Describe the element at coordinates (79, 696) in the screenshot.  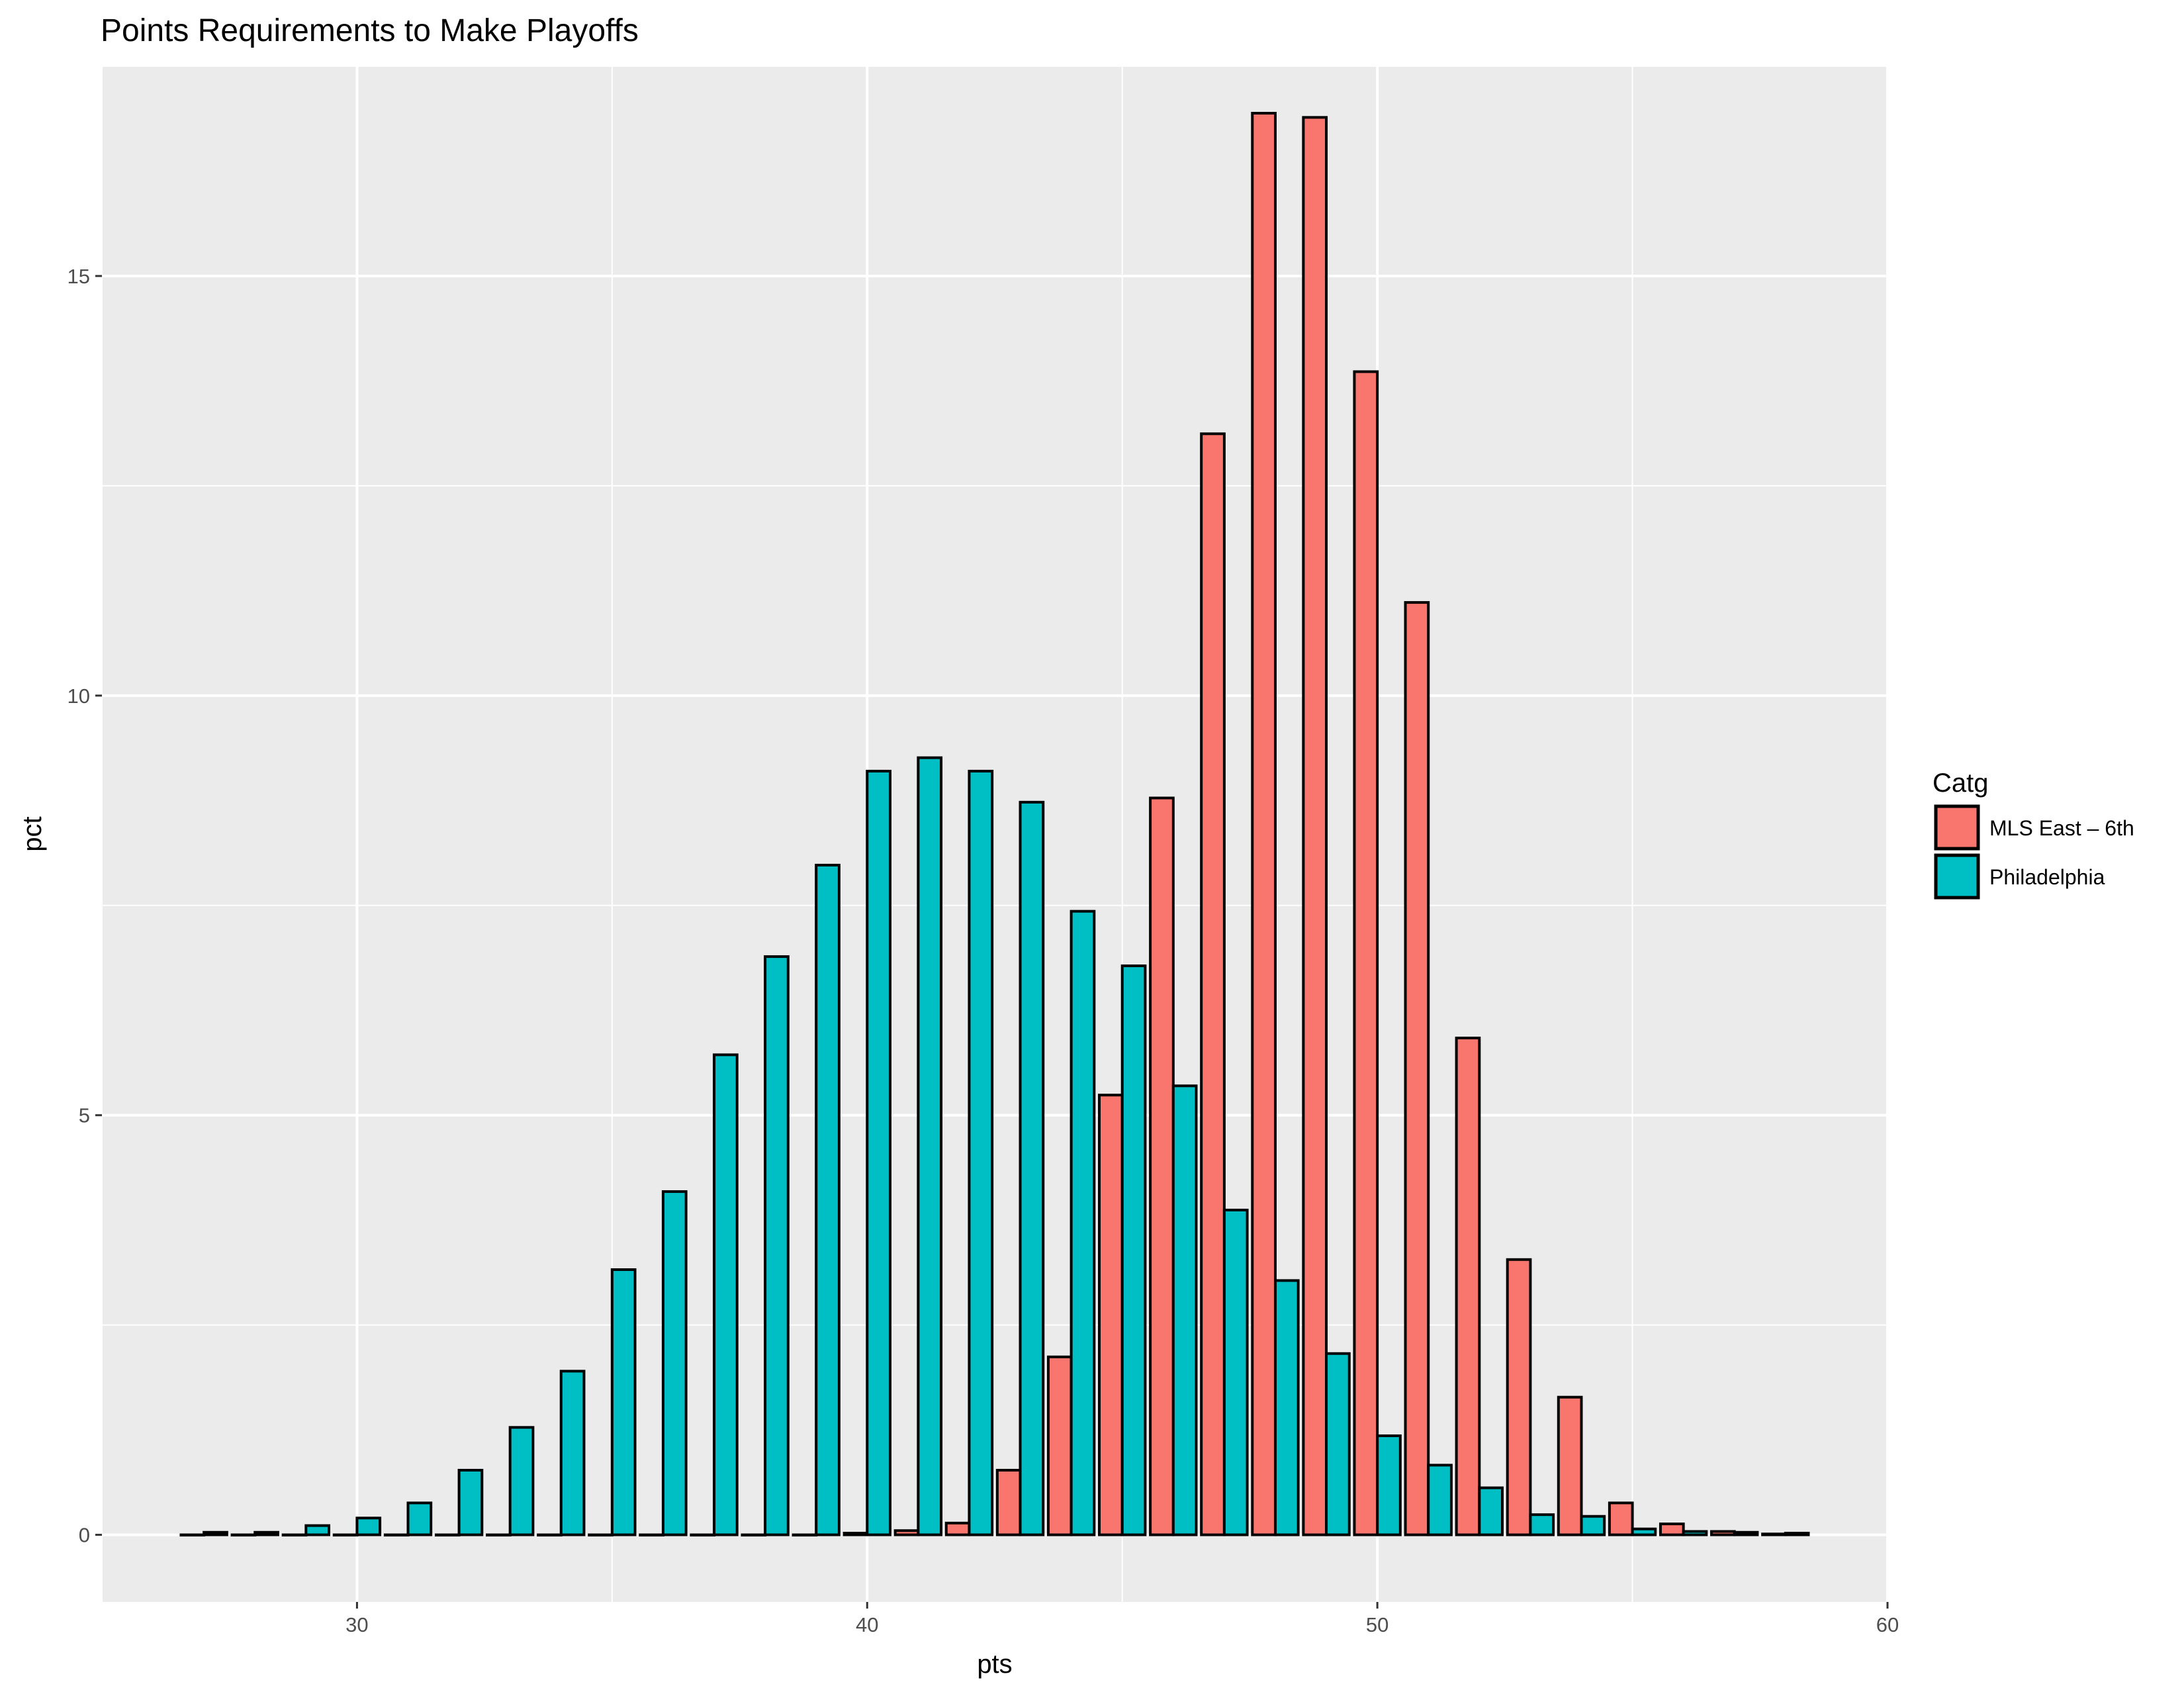
I see `y-tick-label: 10` at that location.